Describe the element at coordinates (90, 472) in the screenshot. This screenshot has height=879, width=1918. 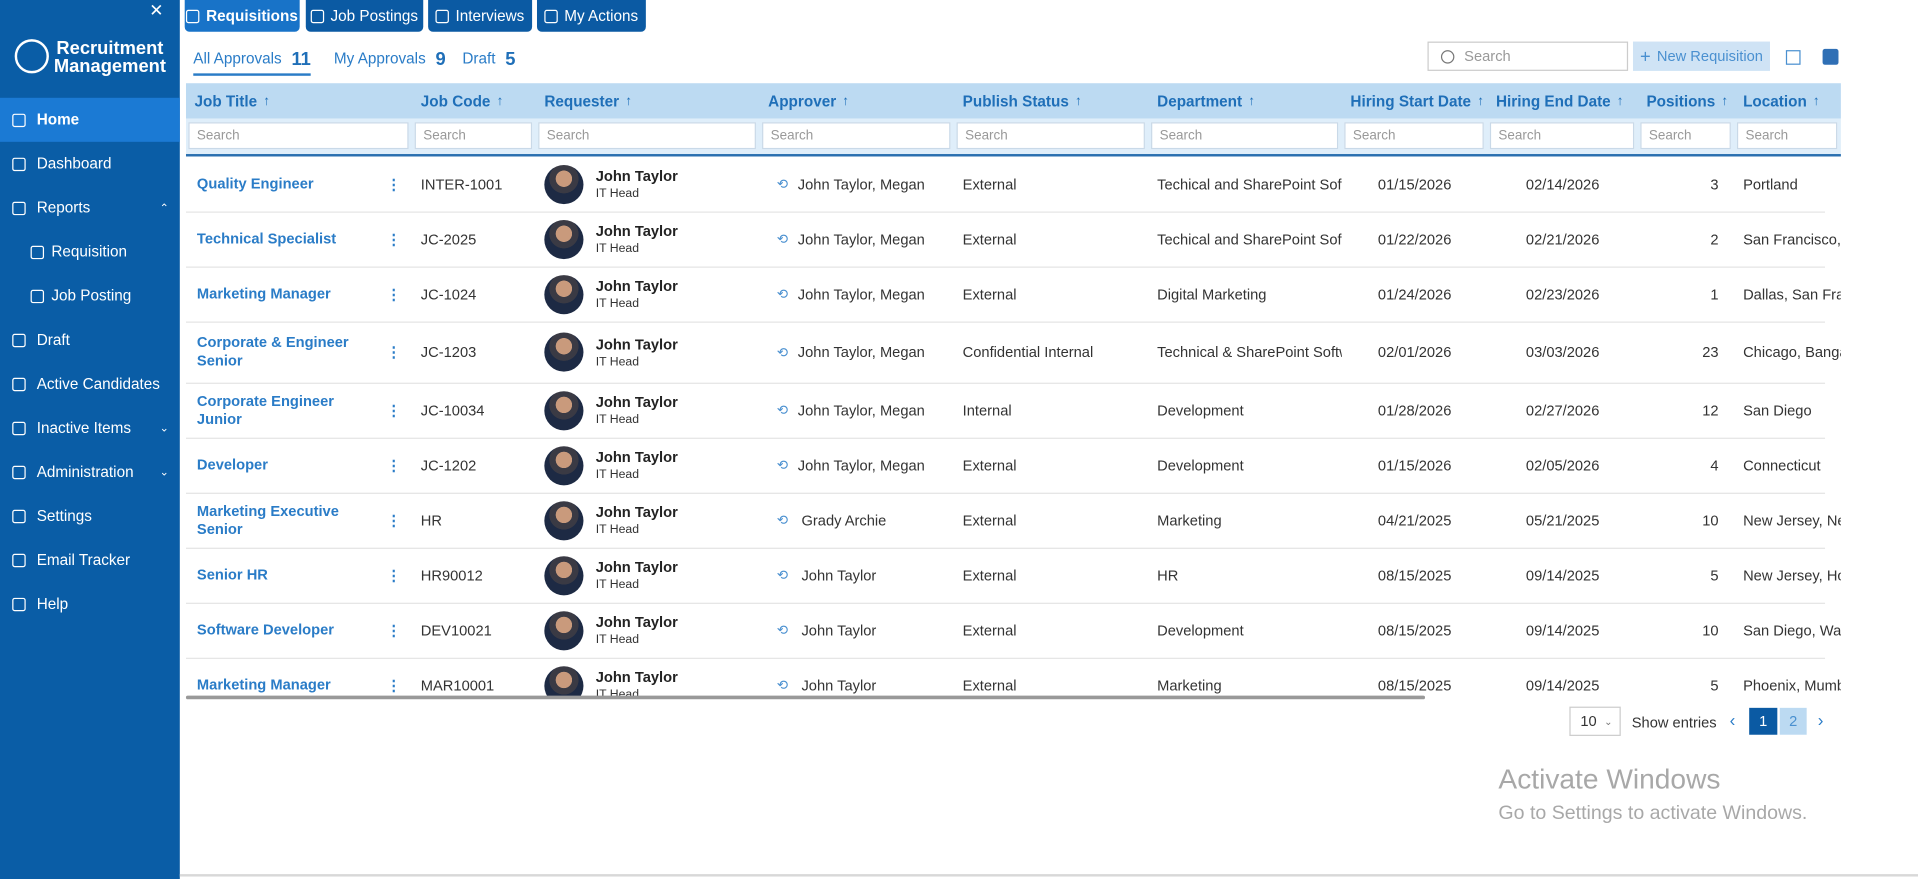
I see `nav-item: Administration ⌄` at that location.